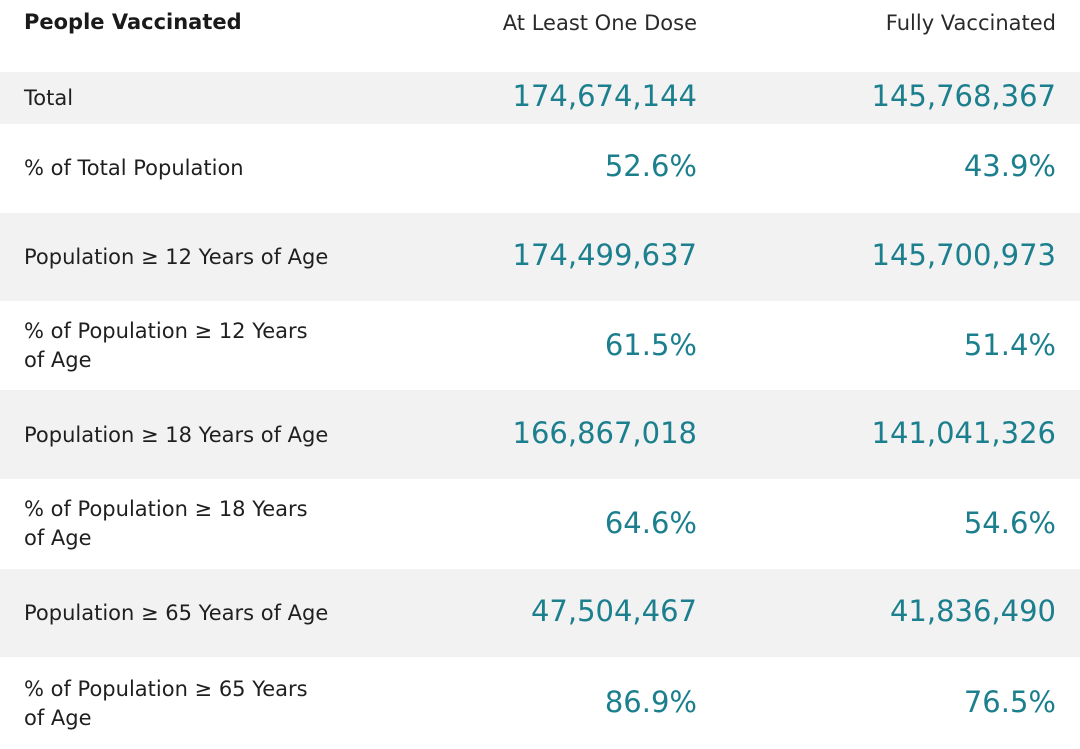 The width and height of the screenshot is (1080, 749). What do you see at coordinates (605, 255) in the screenshot?
I see `at-least-one-dose-value: 174,499,637` at bounding box center [605, 255].